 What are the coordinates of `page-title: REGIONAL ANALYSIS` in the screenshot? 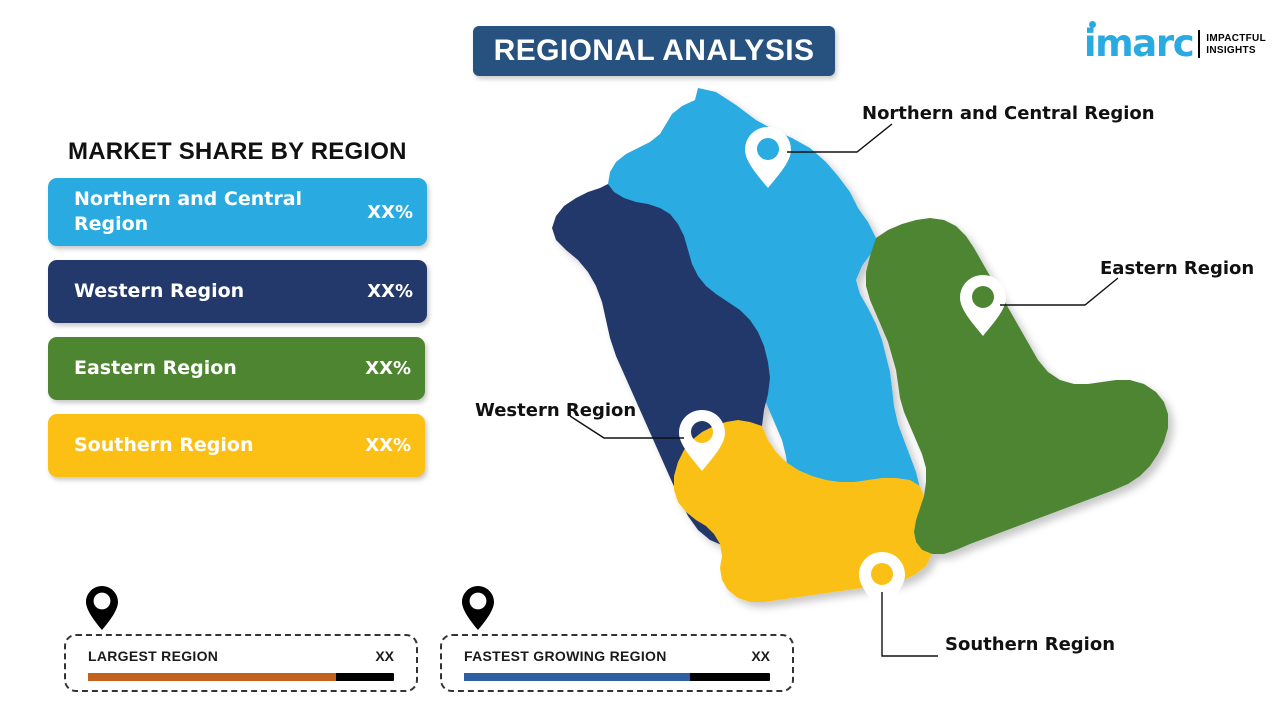 It's located at (654, 50).